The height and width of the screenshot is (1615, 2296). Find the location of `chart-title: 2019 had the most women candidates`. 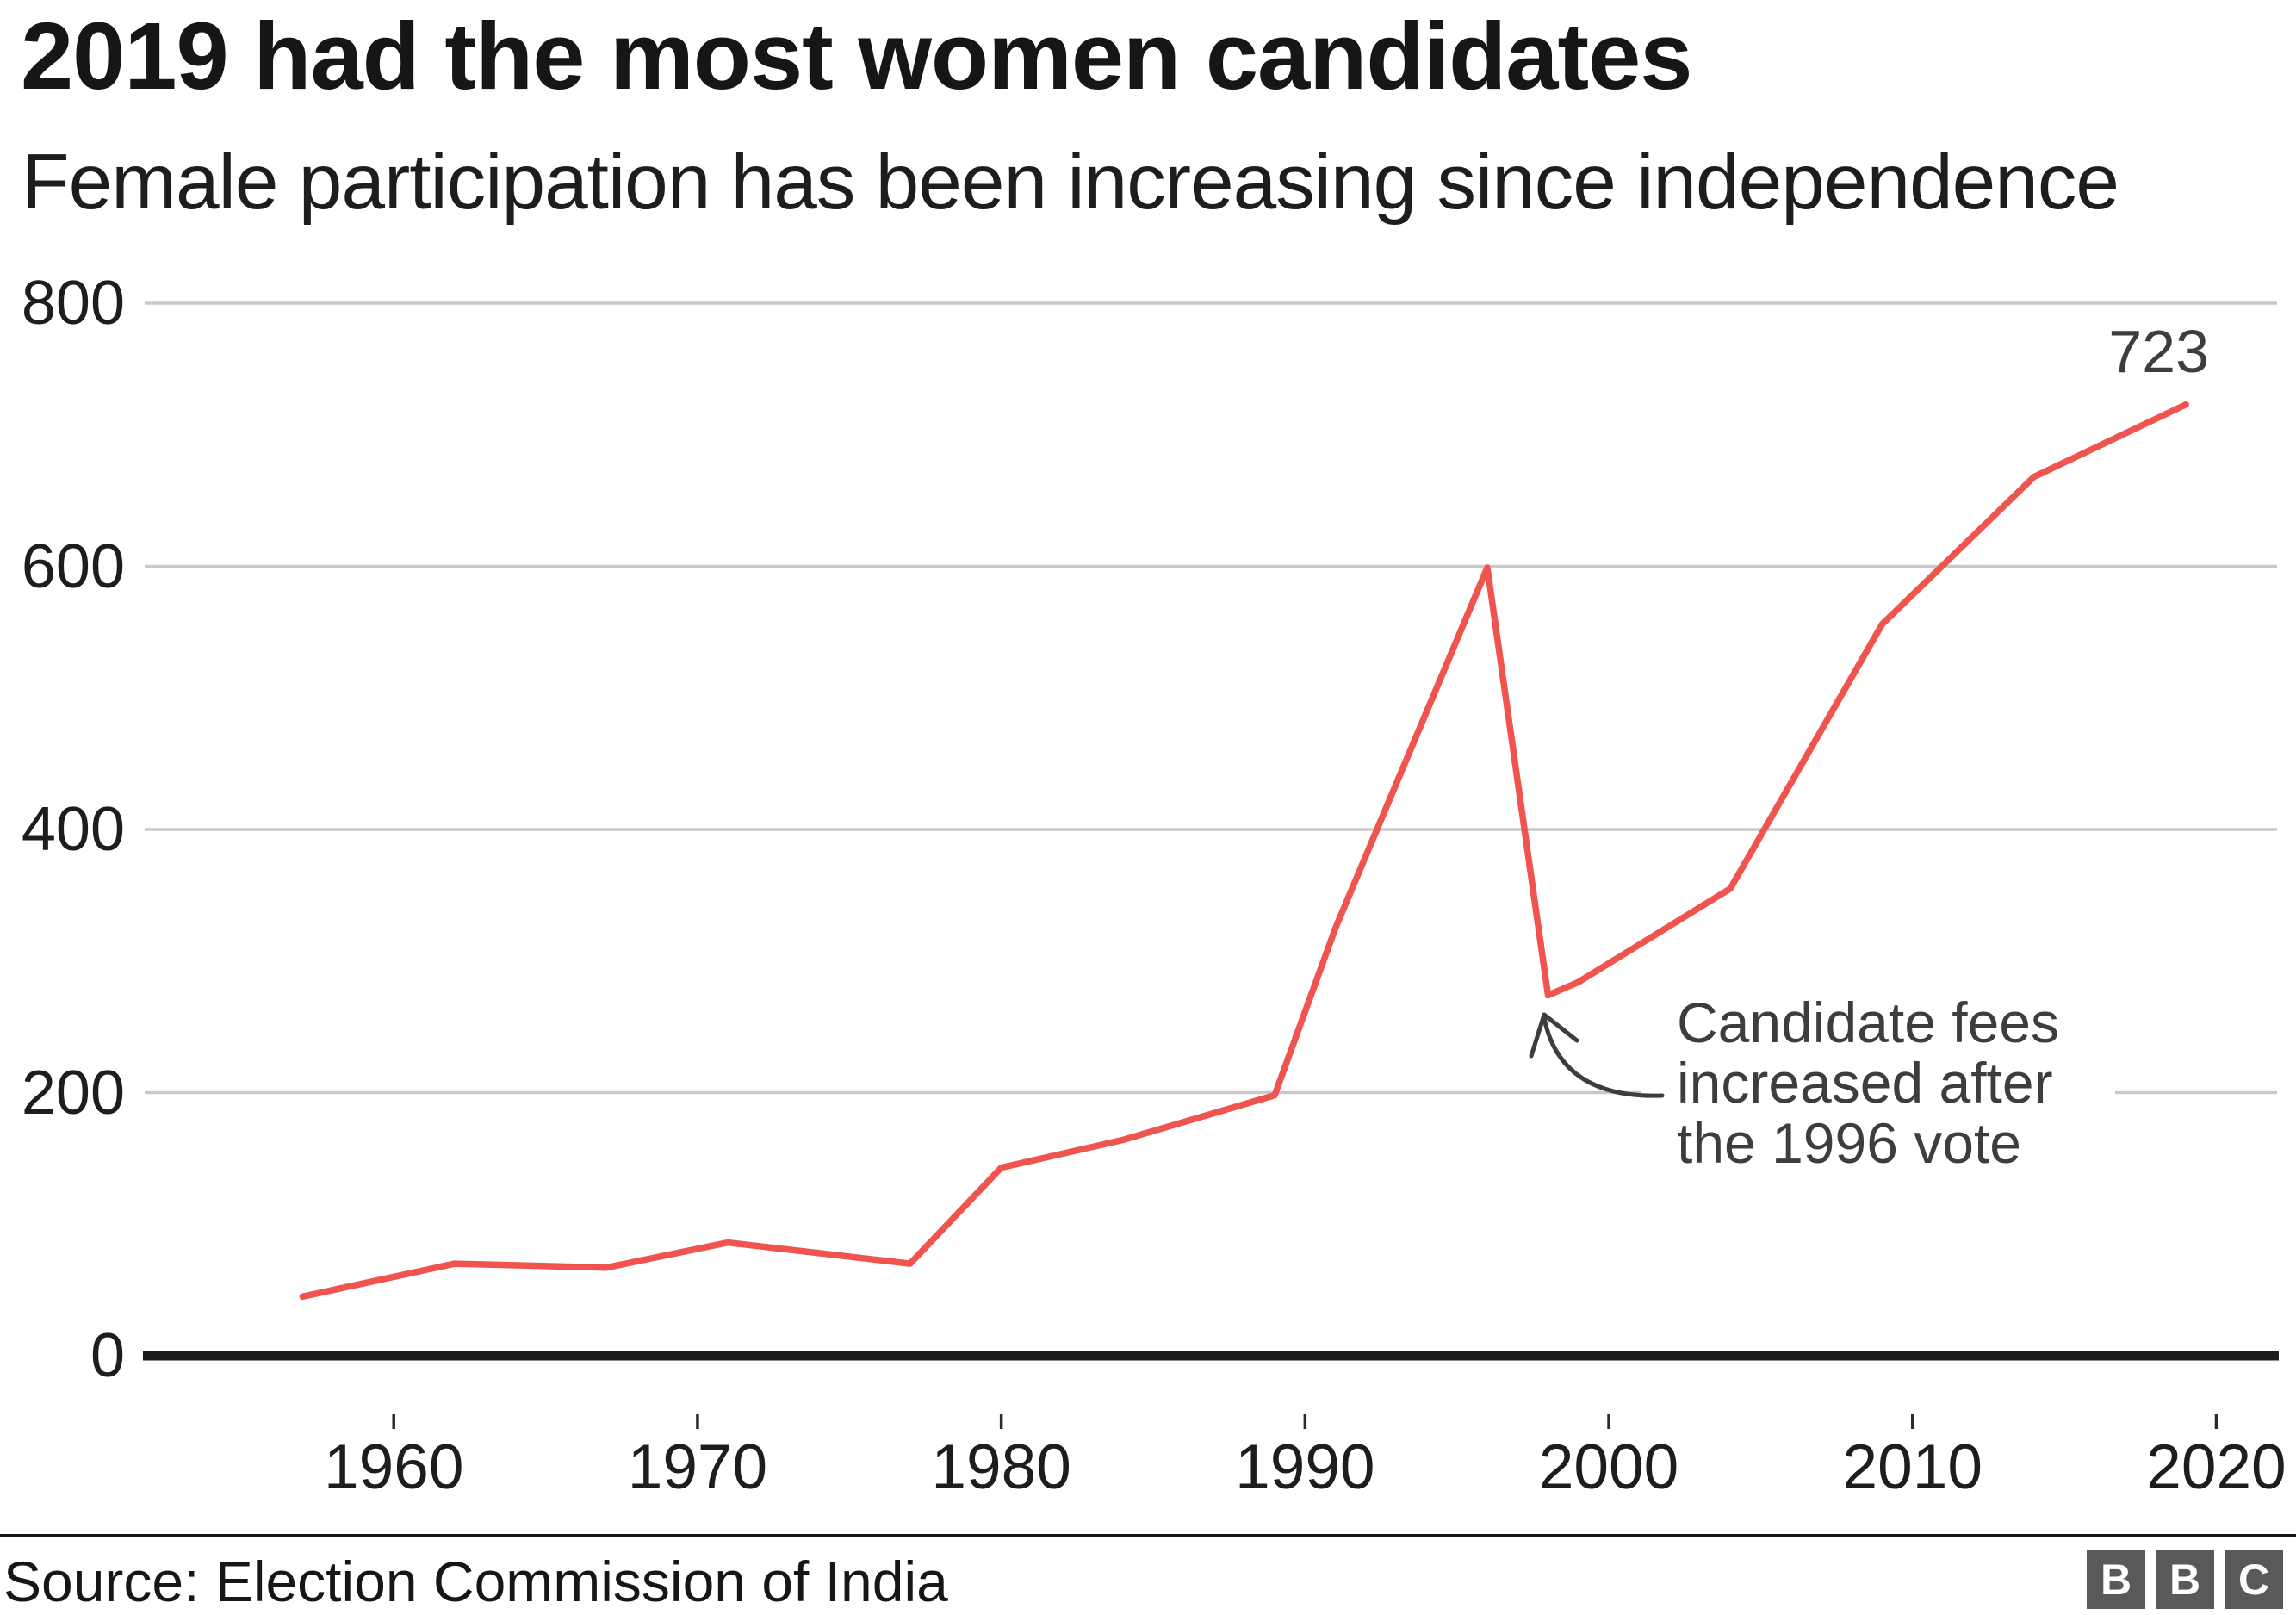

chart-title: 2019 had the most women candidates is located at coordinates (856, 56).